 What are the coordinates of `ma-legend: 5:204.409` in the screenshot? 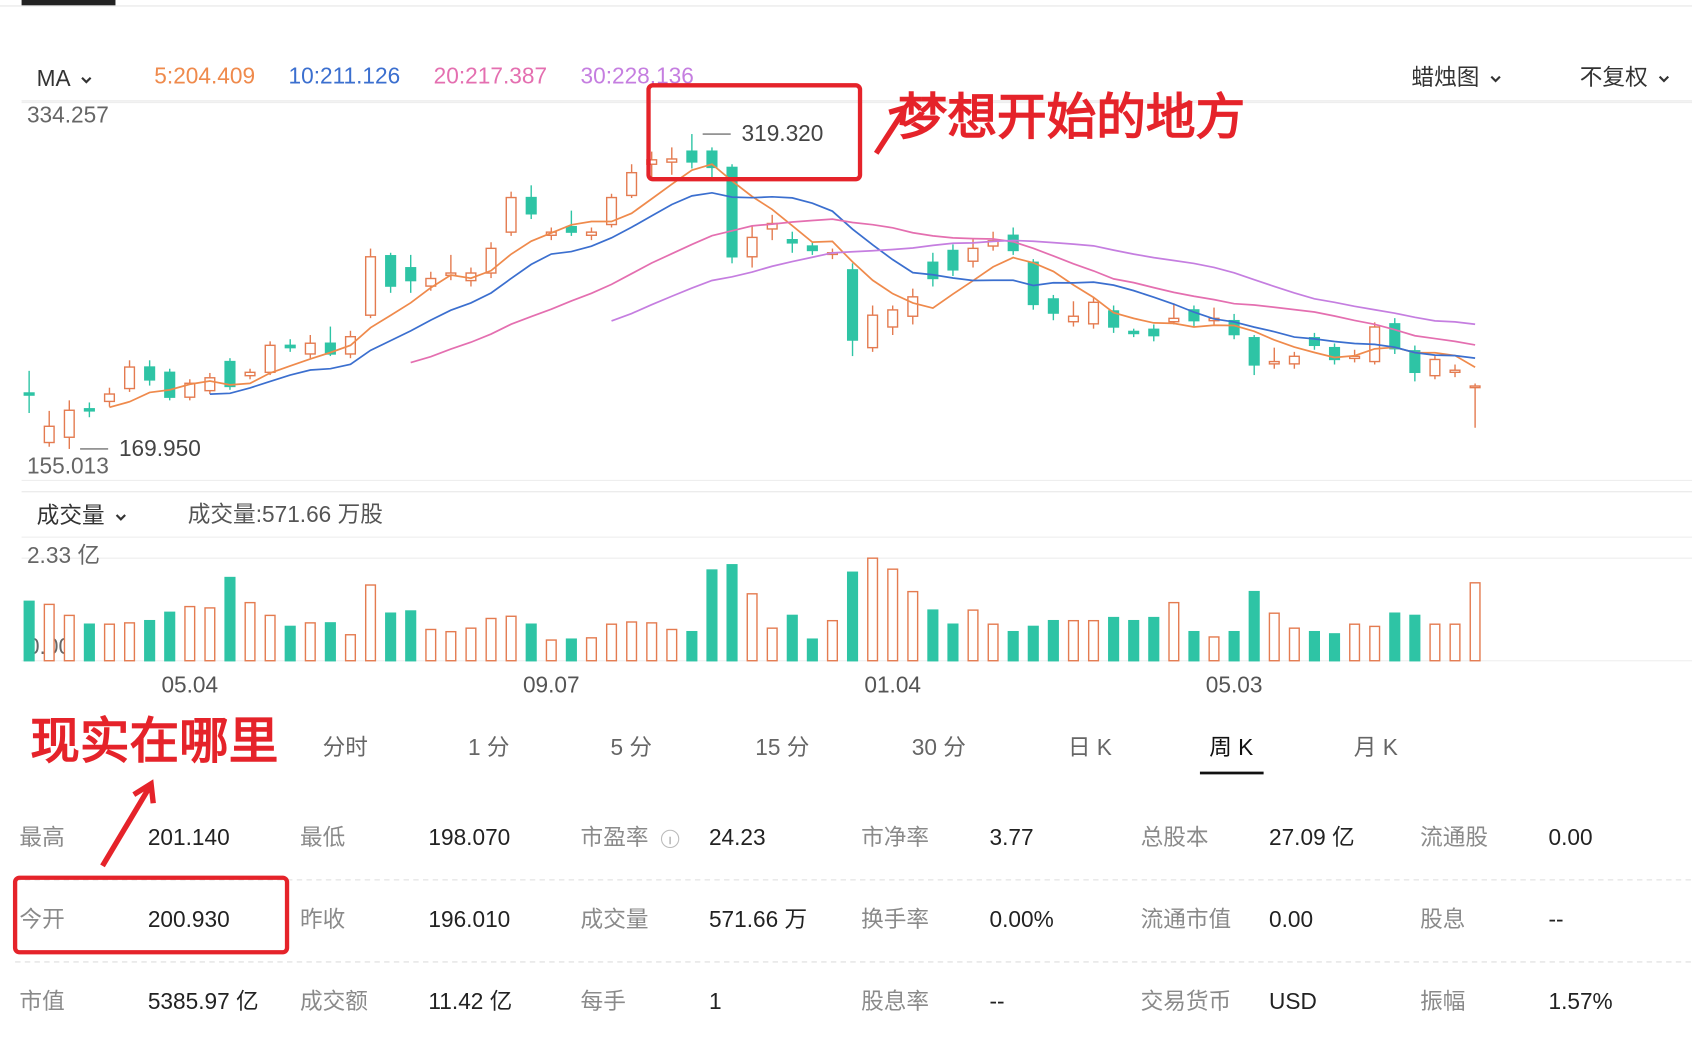 It's located at (204, 76).